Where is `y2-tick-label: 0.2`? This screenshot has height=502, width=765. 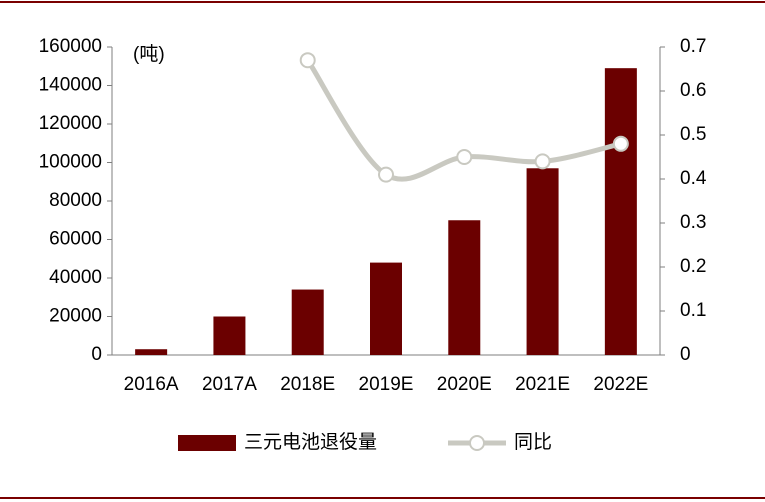 y2-tick-label: 0.2 is located at coordinates (693, 266).